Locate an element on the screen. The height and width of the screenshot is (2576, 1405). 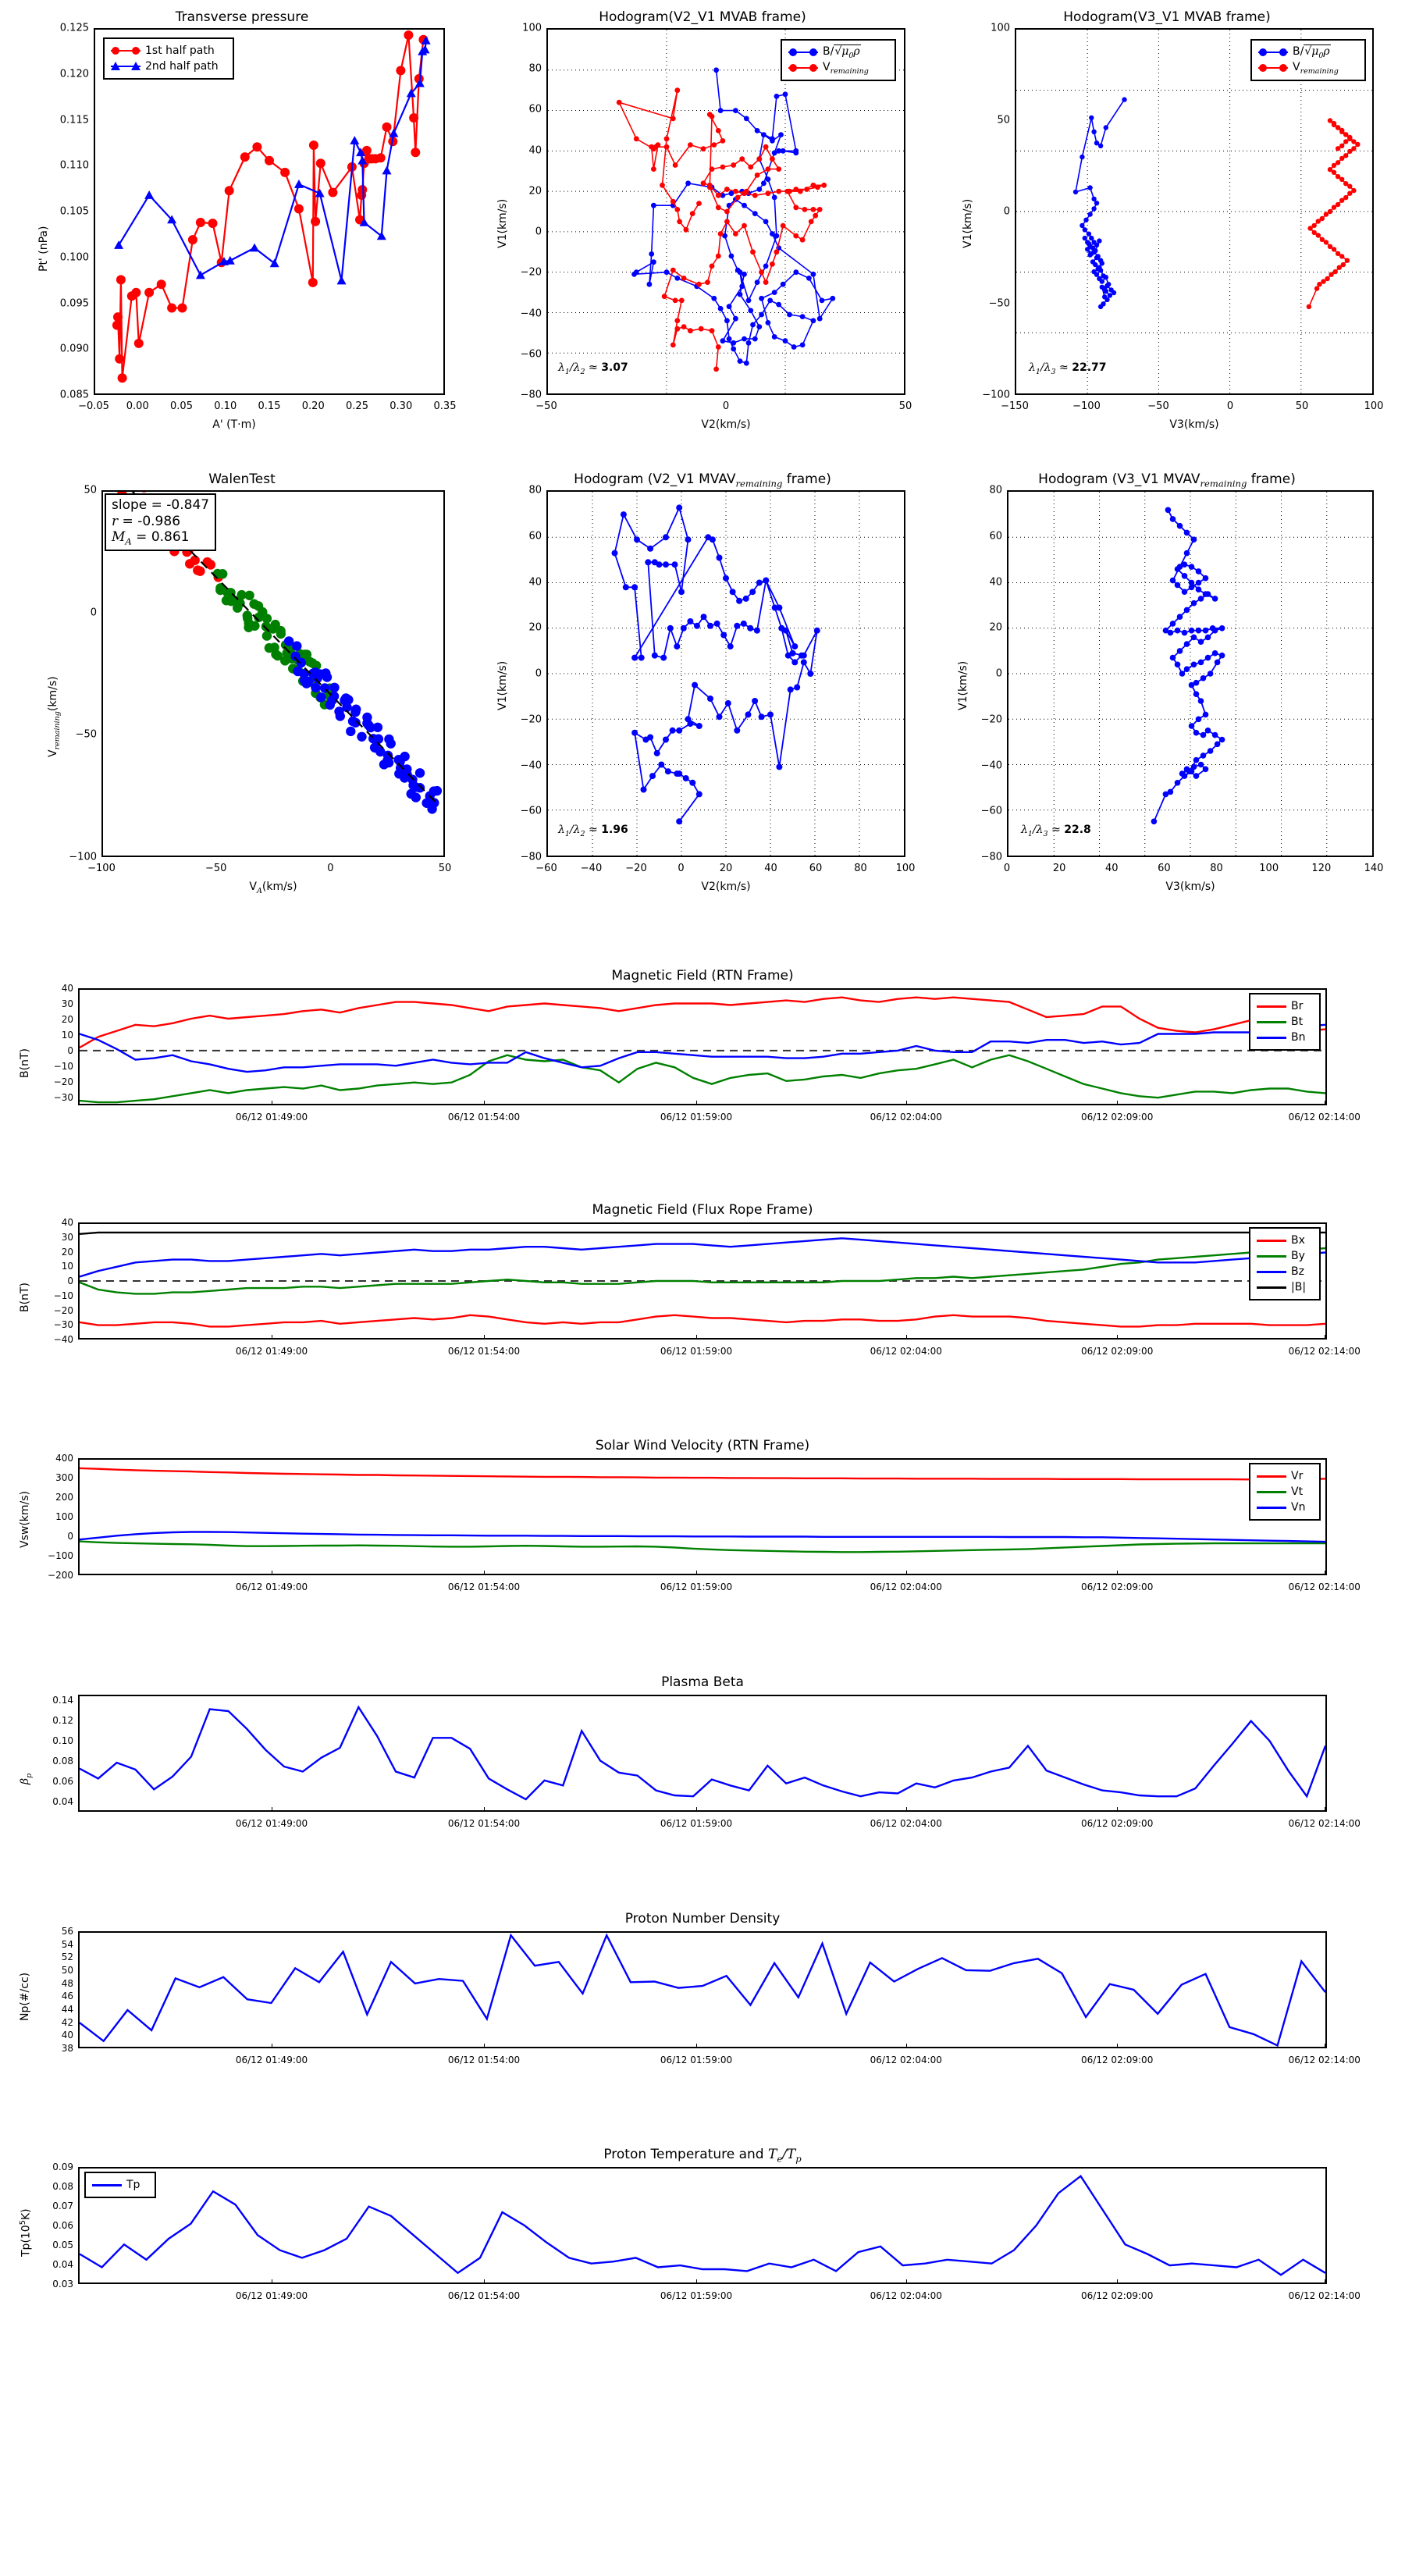
legend-item: Vt is located at coordinates (1285, 1492).